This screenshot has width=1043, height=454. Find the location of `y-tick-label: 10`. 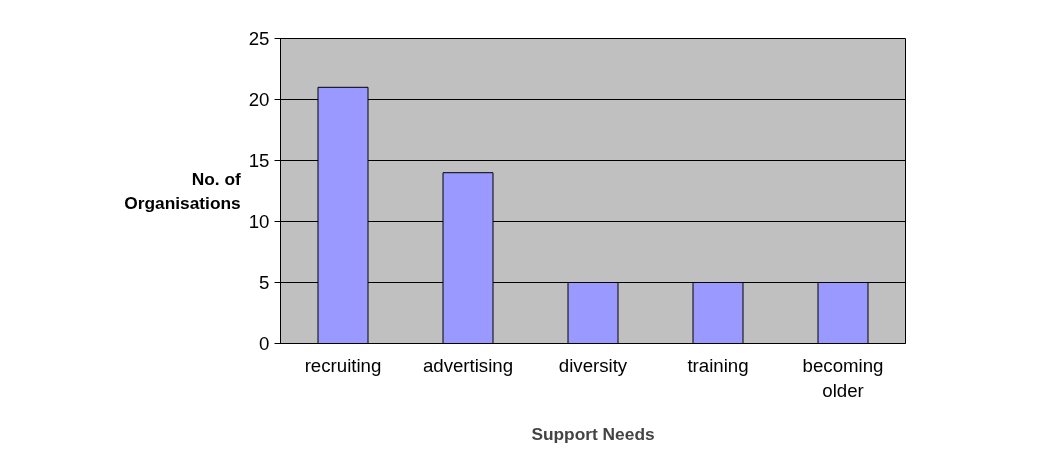

y-tick-label: 10 is located at coordinates (259, 221).